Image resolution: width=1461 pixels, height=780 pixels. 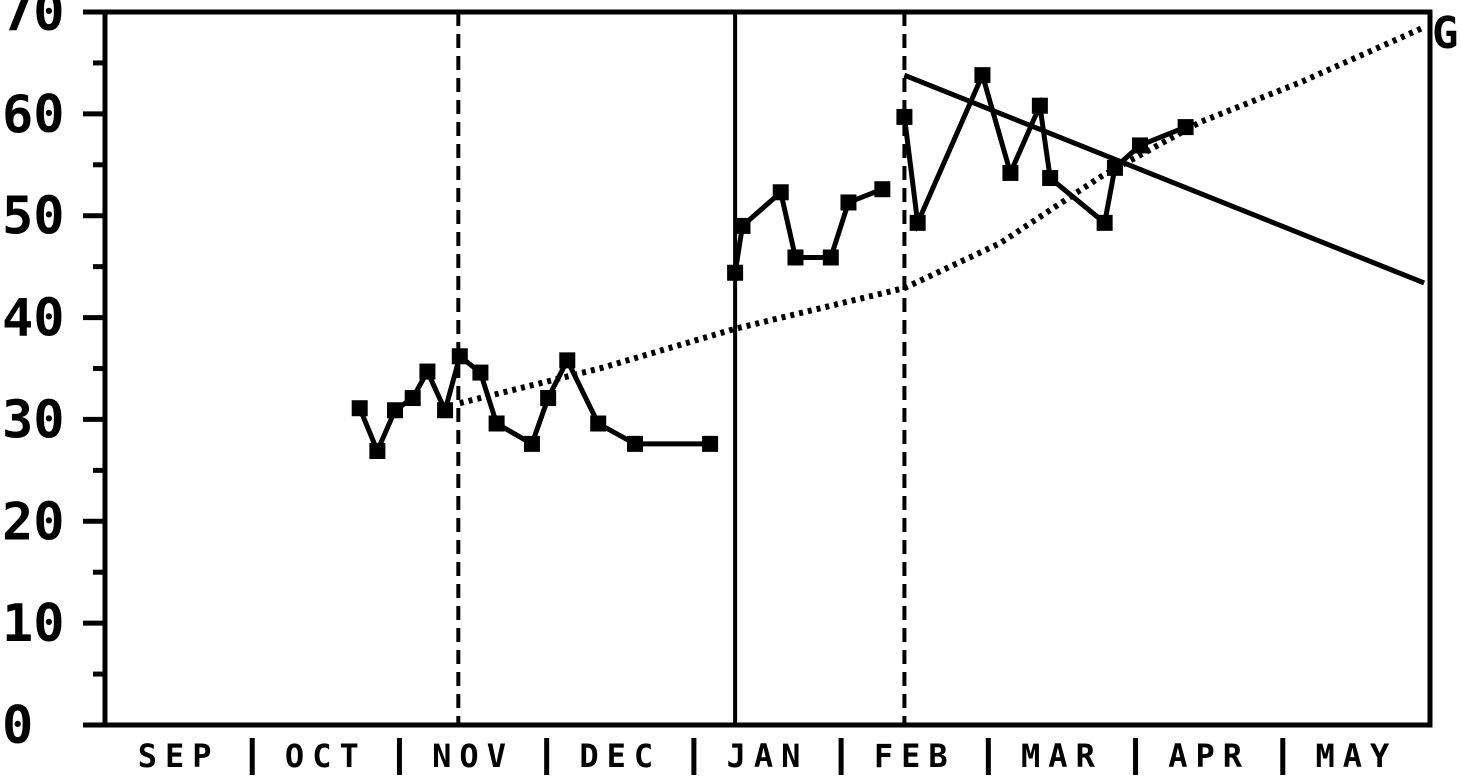 I want to click on y-tick-label: 0, so click(x=17, y=726).